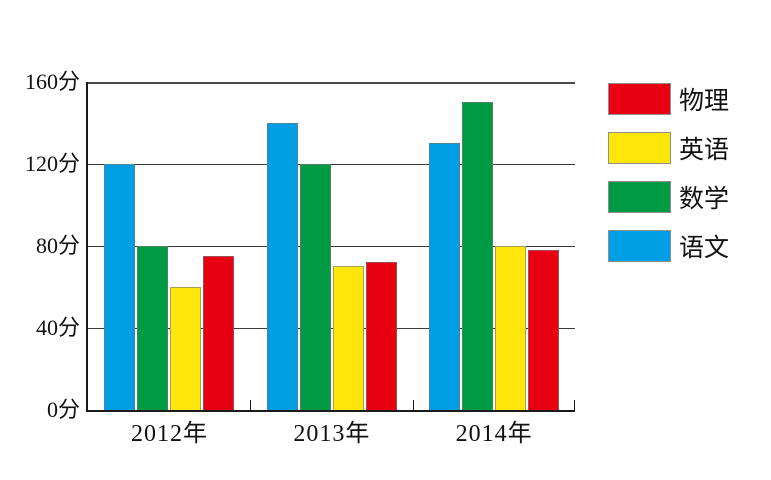 The image size is (771, 480). Describe the element at coordinates (704, 150) in the screenshot. I see `legend-label: 英语` at that location.